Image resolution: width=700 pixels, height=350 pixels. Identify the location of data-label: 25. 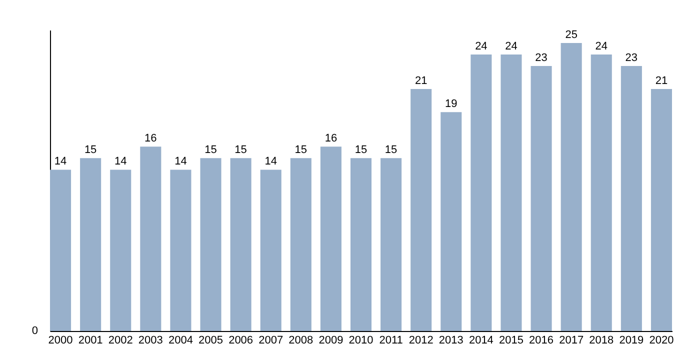
(571, 34).